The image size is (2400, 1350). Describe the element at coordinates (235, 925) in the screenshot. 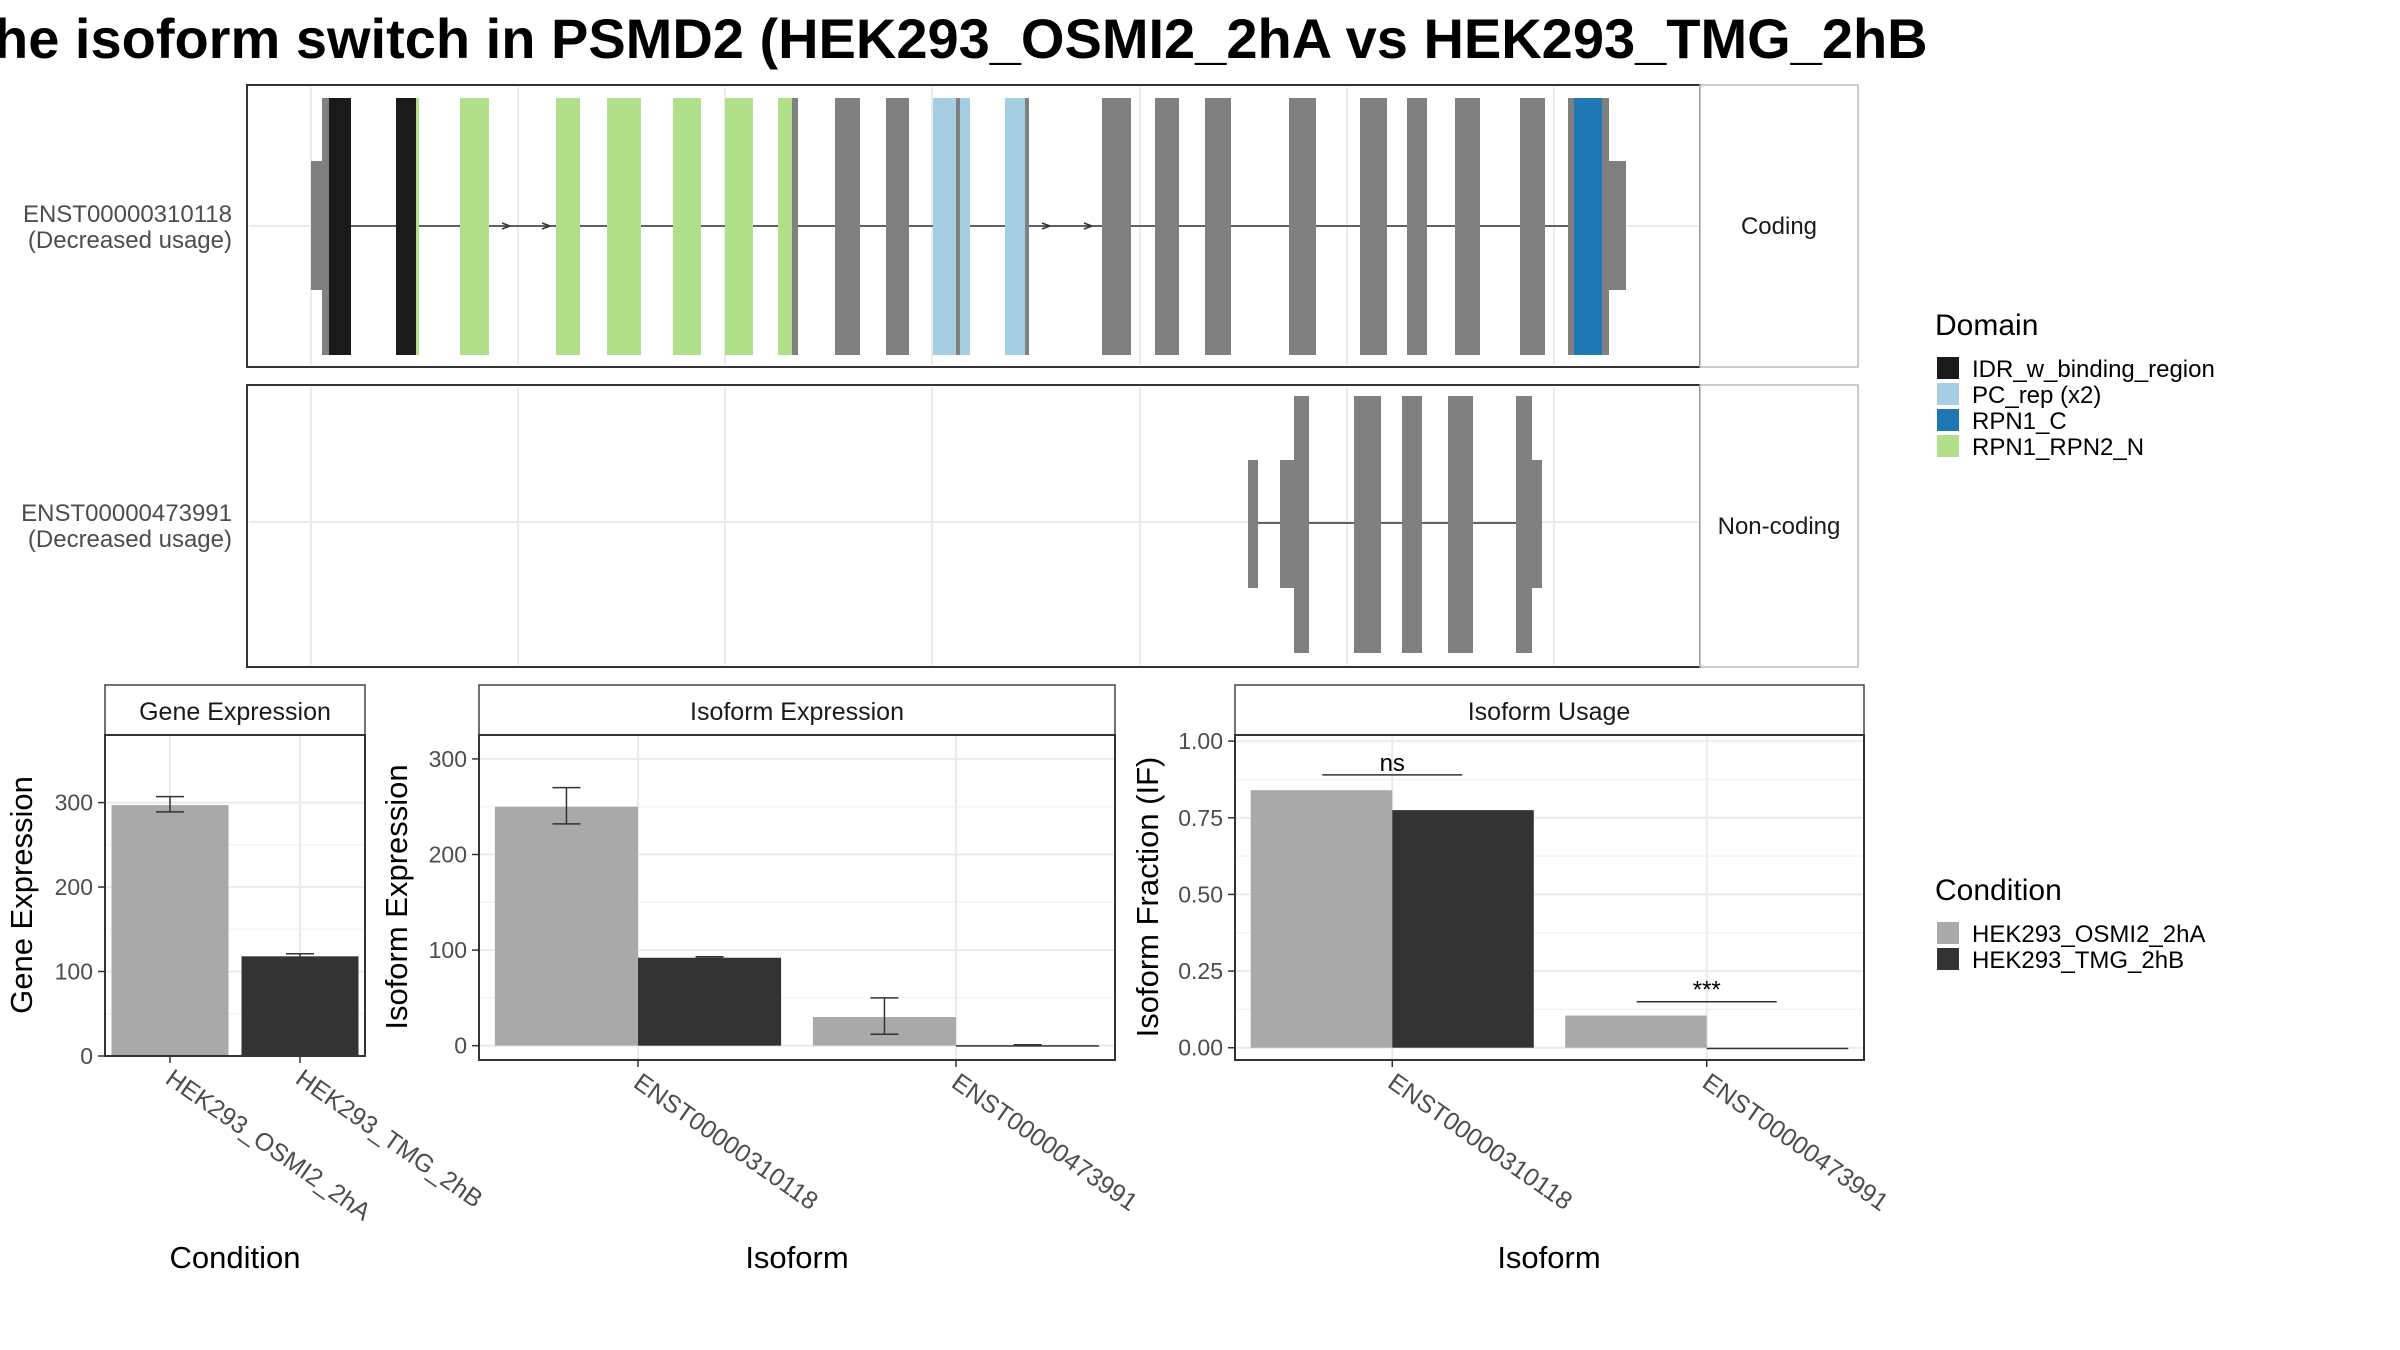

I see `gene-expression-bars` at that location.